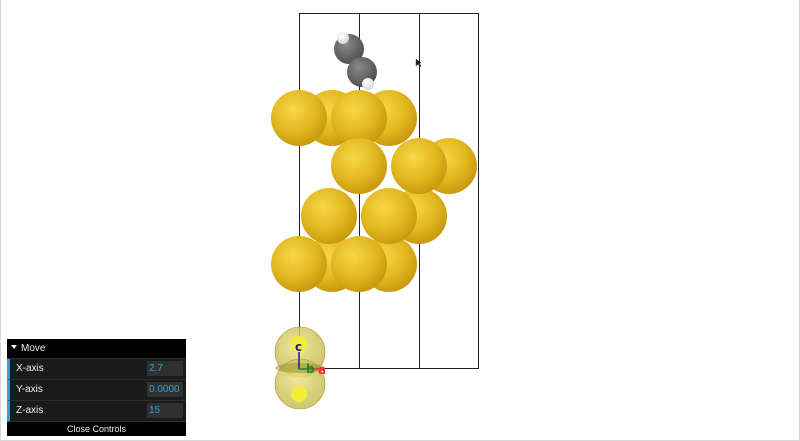  What do you see at coordinates (310, 358) in the screenshot?
I see `axis-indicator: c b a` at bounding box center [310, 358].